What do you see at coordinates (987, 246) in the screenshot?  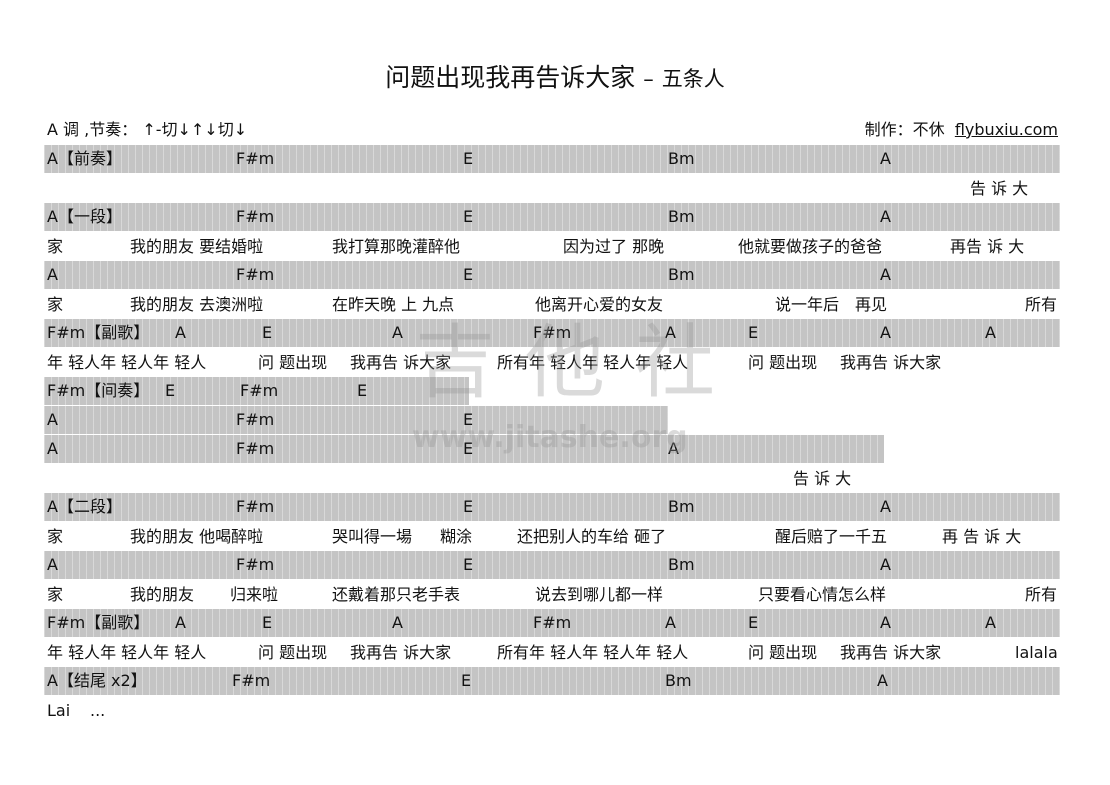 I see `lyric-text: 再告 诉 大` at bounding box center [987, 246].